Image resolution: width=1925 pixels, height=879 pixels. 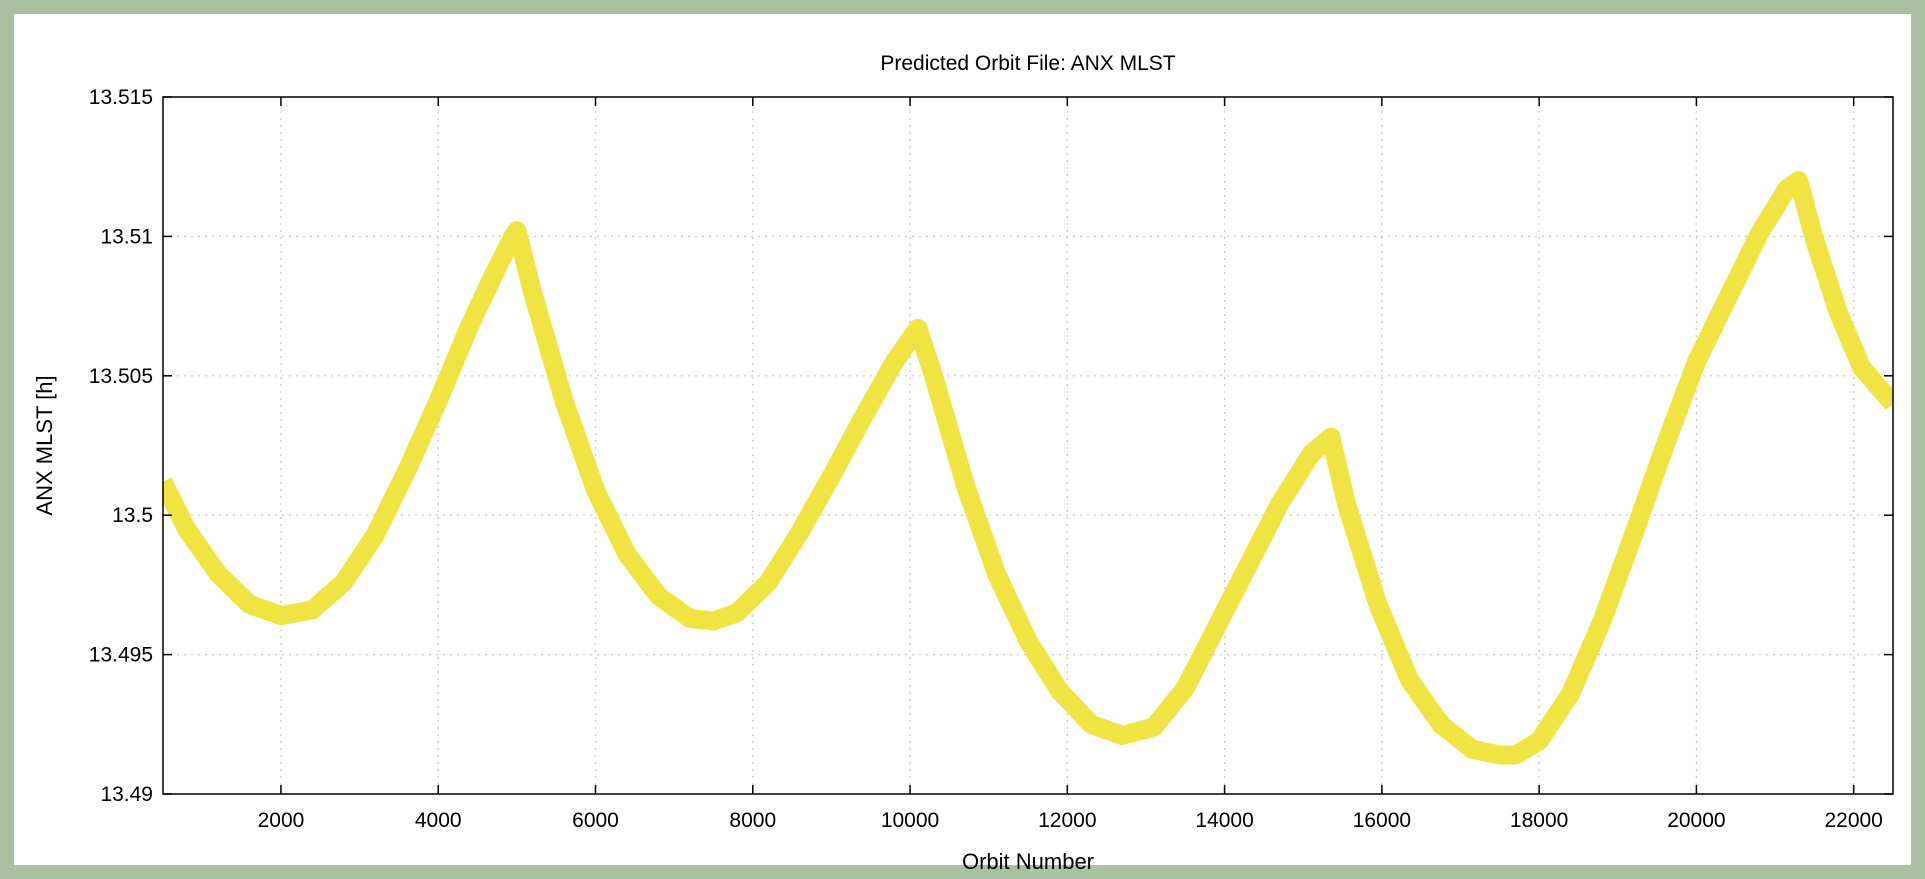 What do you see at coordinates (281, 820) in the screenshot?
I see `x-tick-label: 2000` at bounding box center [281, 820].